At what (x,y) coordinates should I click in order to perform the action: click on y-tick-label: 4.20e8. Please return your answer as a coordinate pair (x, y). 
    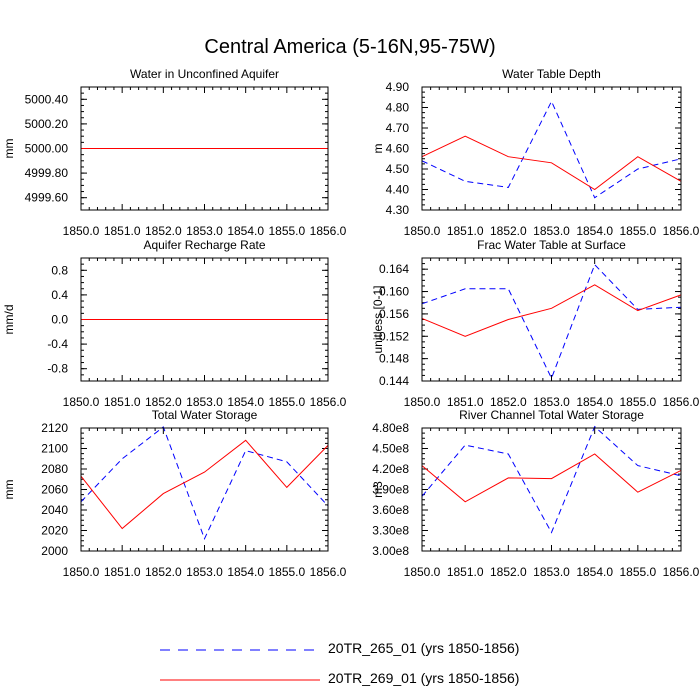
    Looking at the image, I should click on (390, 469).